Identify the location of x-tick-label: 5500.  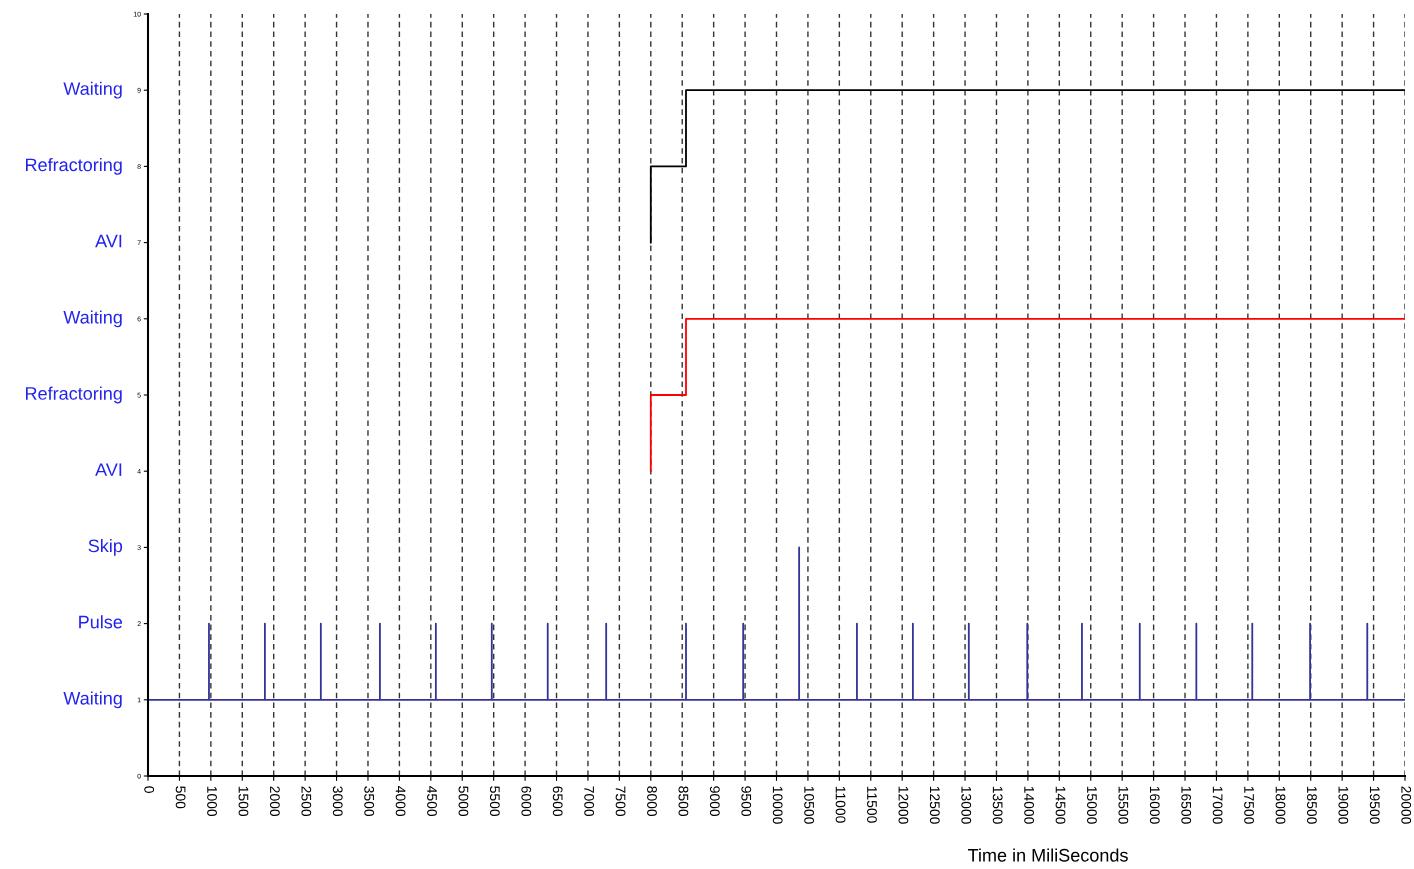
(494, 801).